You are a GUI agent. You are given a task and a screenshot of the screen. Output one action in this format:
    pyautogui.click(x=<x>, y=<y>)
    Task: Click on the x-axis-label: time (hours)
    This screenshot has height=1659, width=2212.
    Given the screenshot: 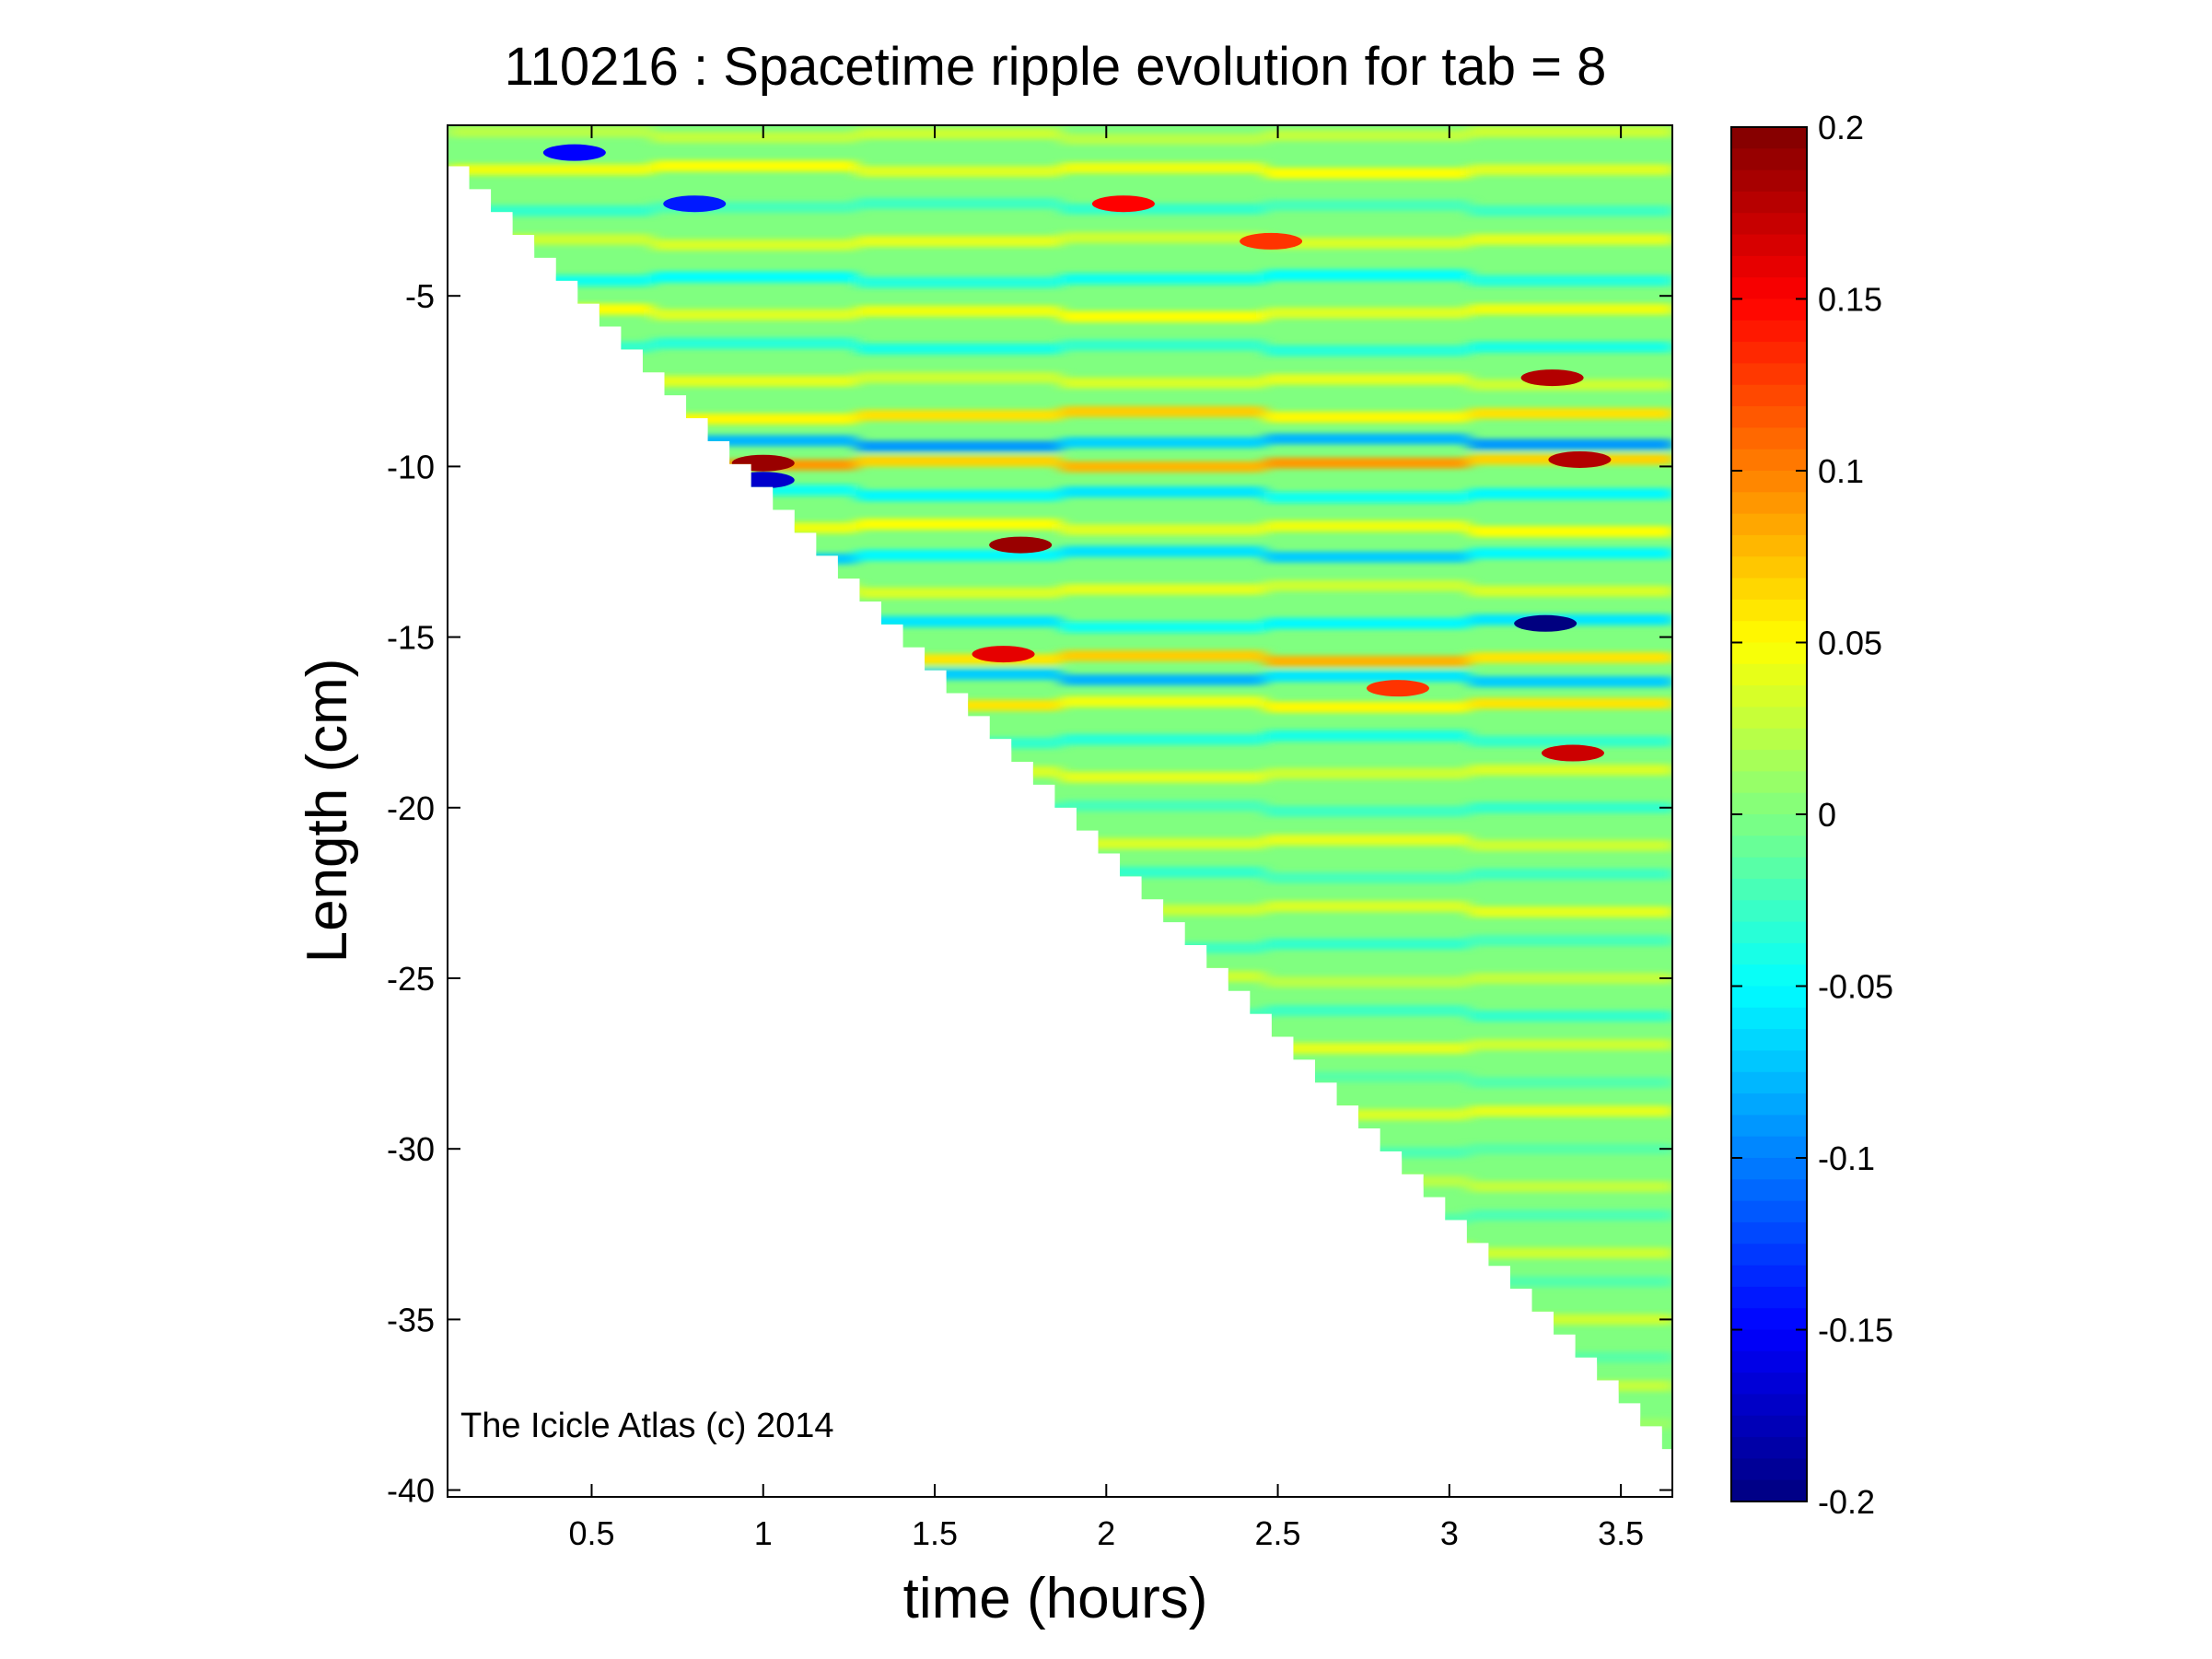 What is the action you would take?
    pyautogui.click(x=1056, y=1598)
    